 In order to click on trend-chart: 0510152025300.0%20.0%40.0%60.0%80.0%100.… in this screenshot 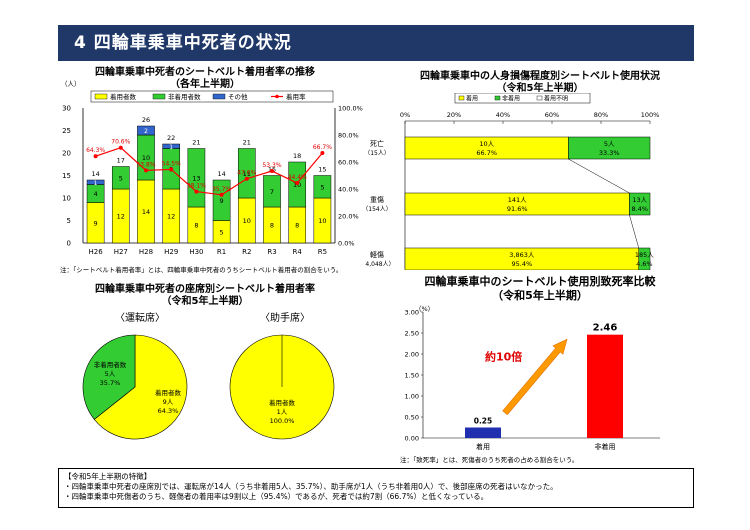, I will do `click(212, 173)`.